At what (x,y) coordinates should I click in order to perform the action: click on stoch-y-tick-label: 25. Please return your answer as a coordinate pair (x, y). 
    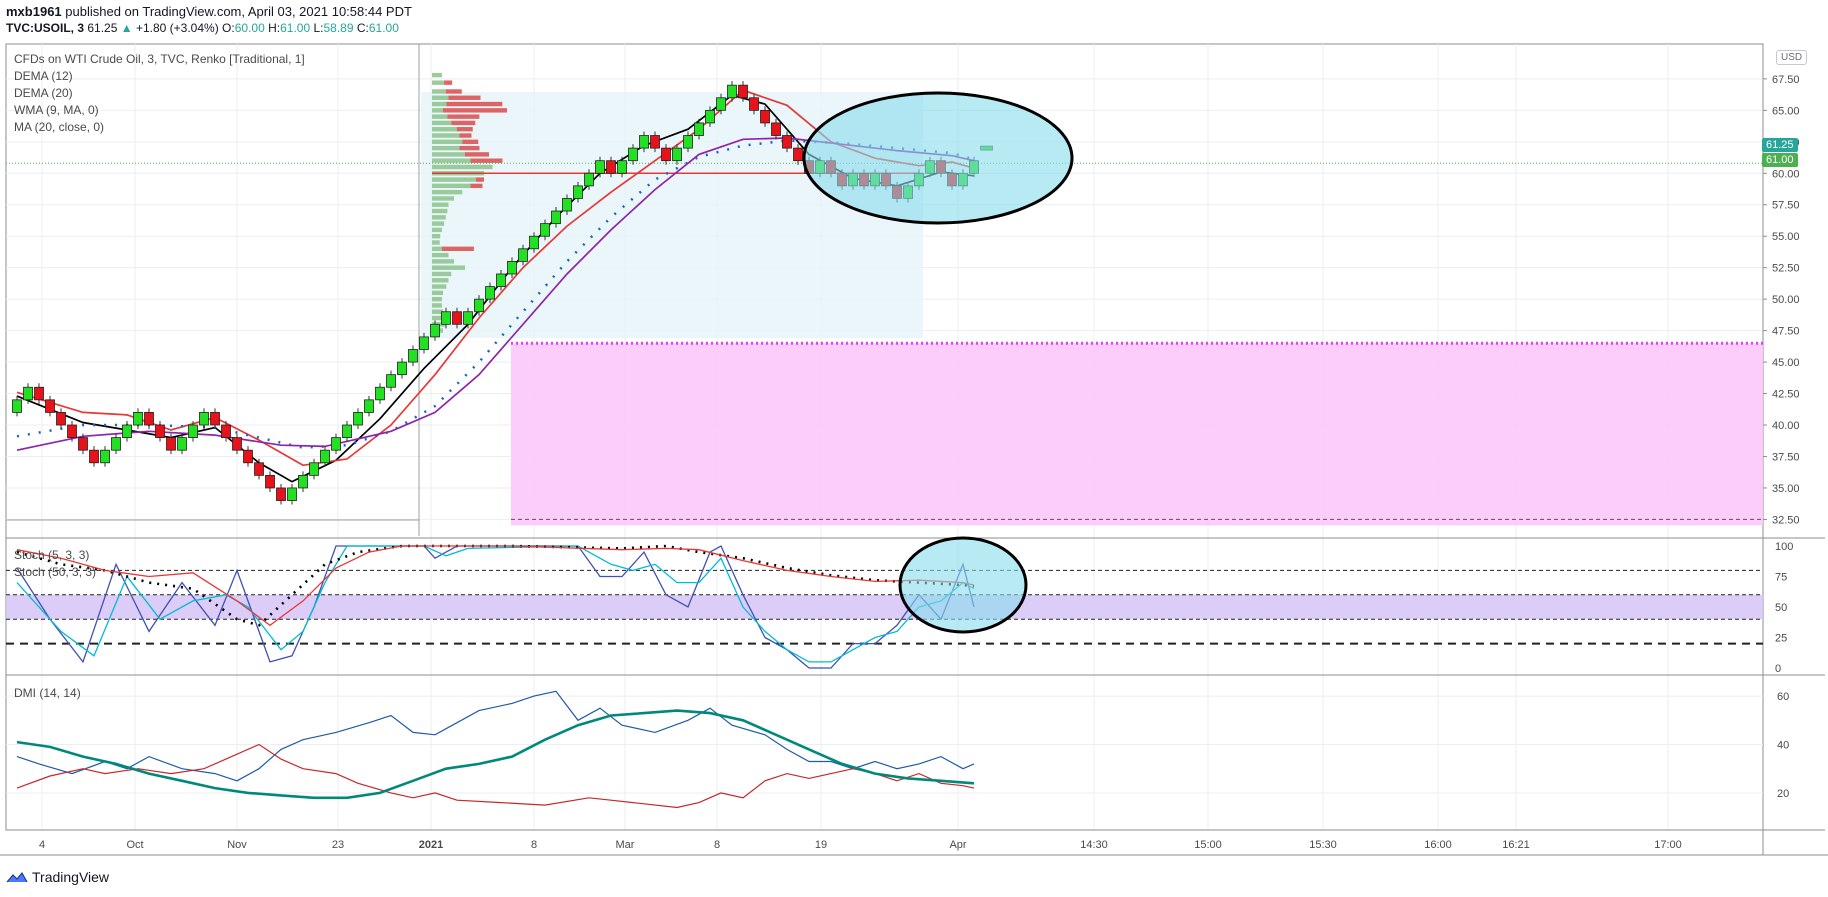
    Looking at the image, I should click on (1781, 639).